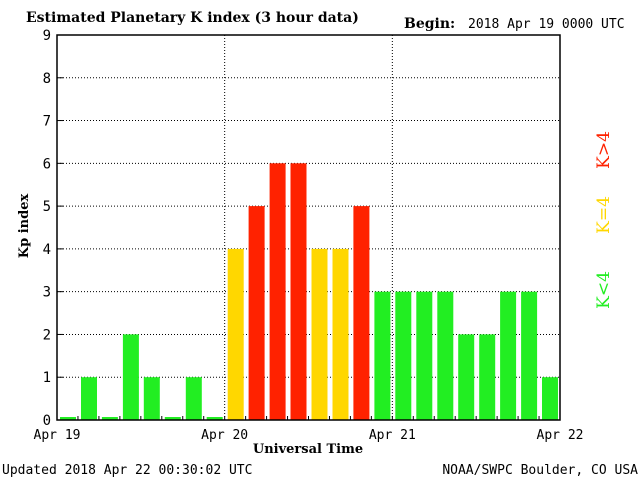 Image resolution: width=640 pixels, height=480 pixels. I want to click on x-tick-label: Apr 19, so click(57, 435).